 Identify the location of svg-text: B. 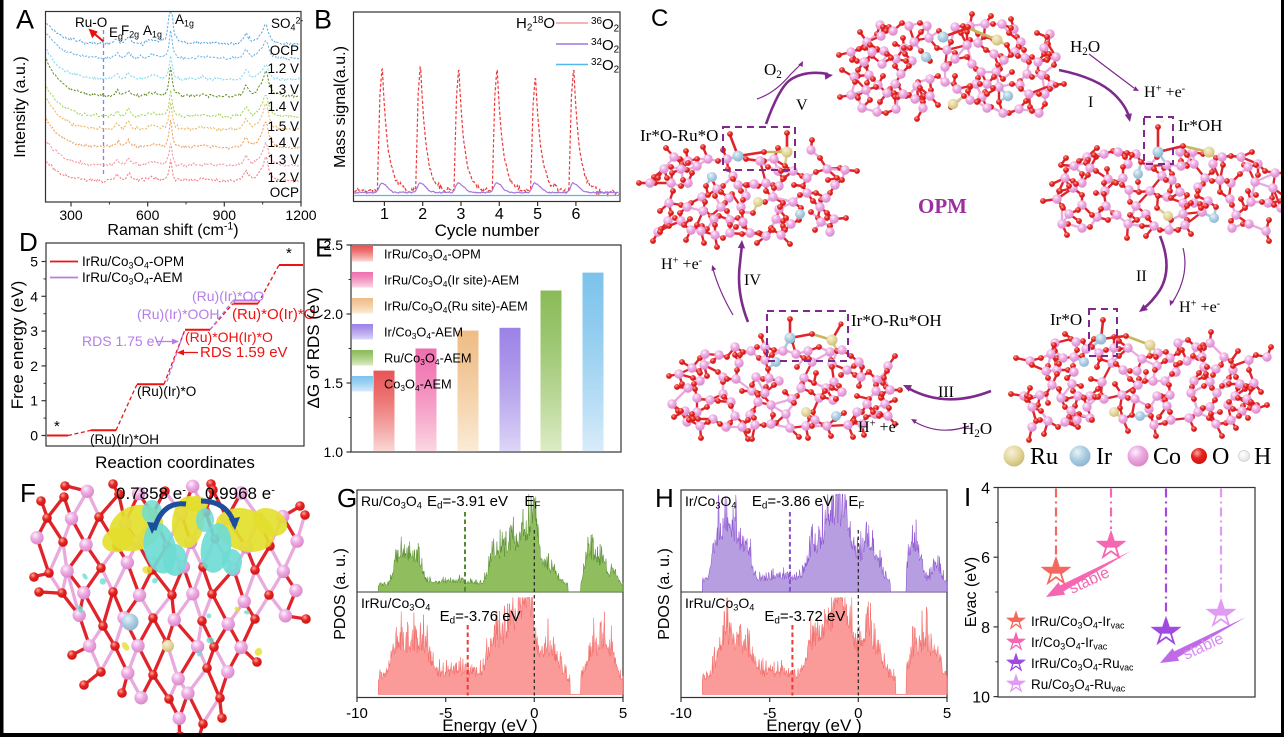
(323, 20).